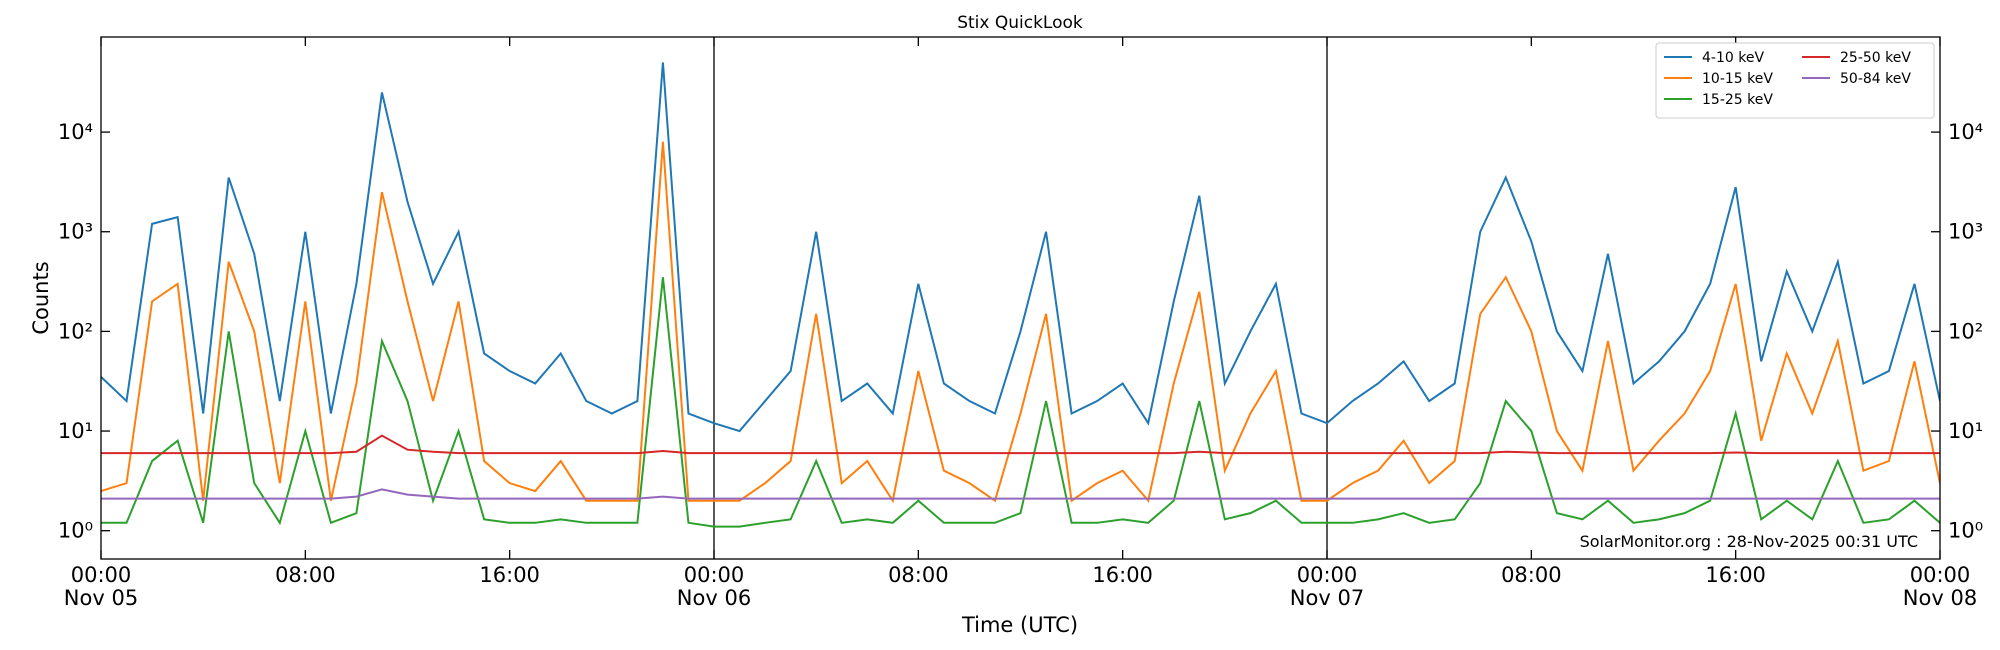 The image size is (2000, 650). What do you see at coordinates (75, 331) in the screenshot?
I see `y-tick-label: 10²` at bounding box center [75, 331].